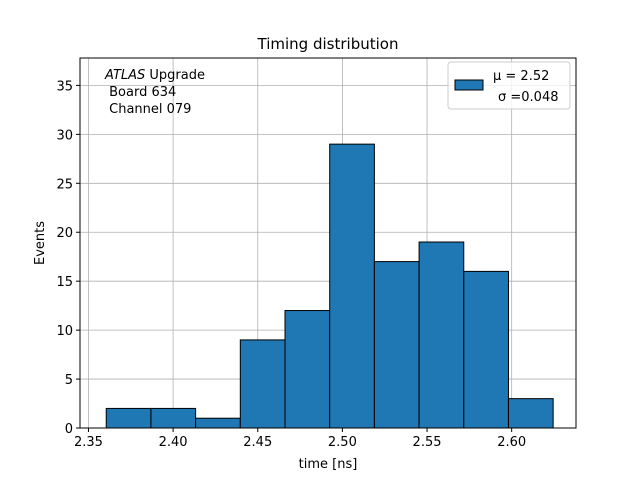 The image size is (640, 480). Describe the element at coordinates (69, 429) in the screenshot. I see `y-tick-label-0: 0` at that location.